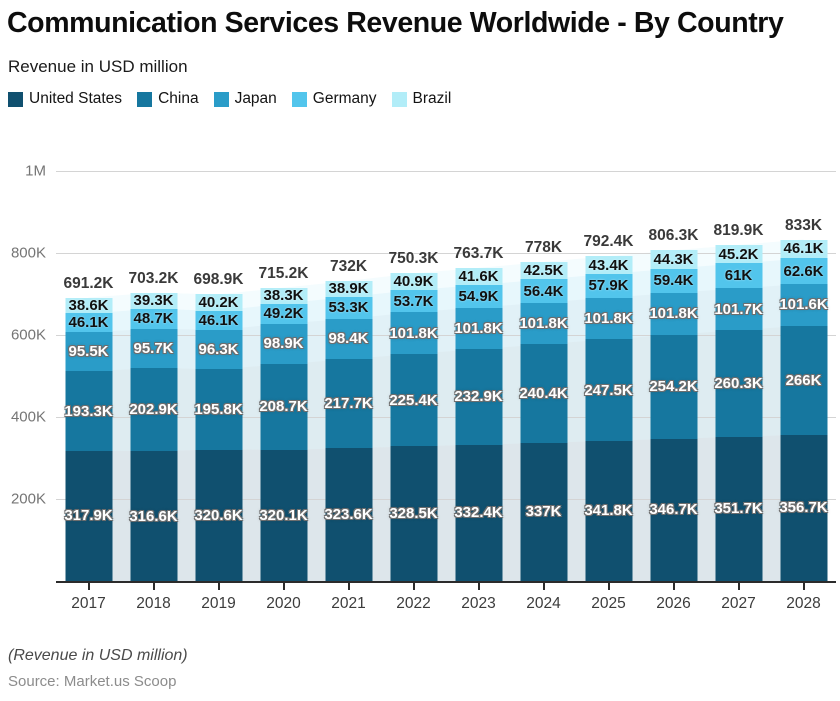 This screenshot has height=701, width=840. I want to click on segment-value-label: 266K, so click(803, 380).